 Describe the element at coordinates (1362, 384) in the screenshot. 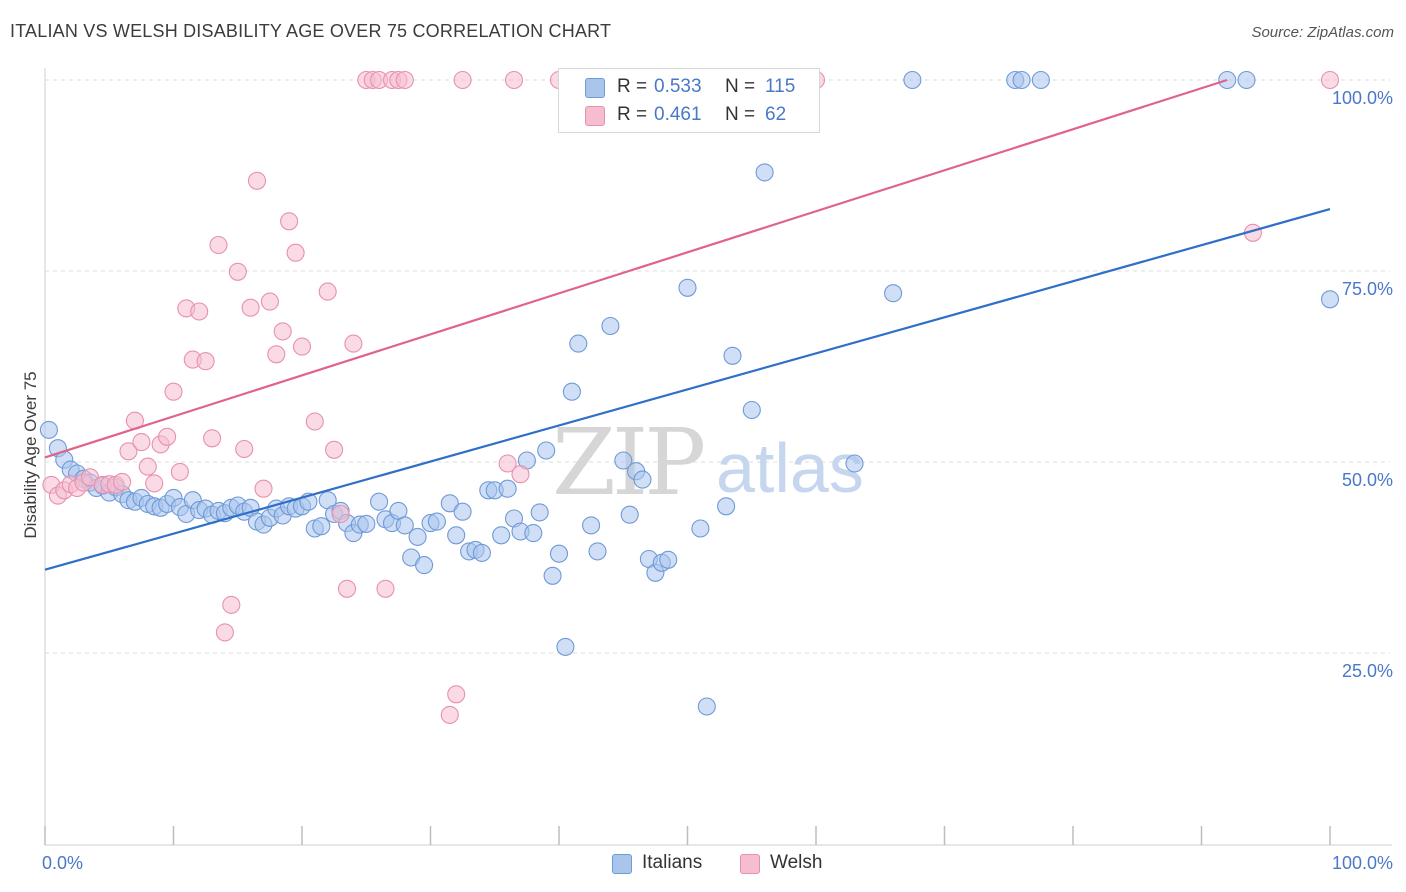

I see `y-tick-labels: 100.0% 75.0% 50.0% 25.0%` at that location.